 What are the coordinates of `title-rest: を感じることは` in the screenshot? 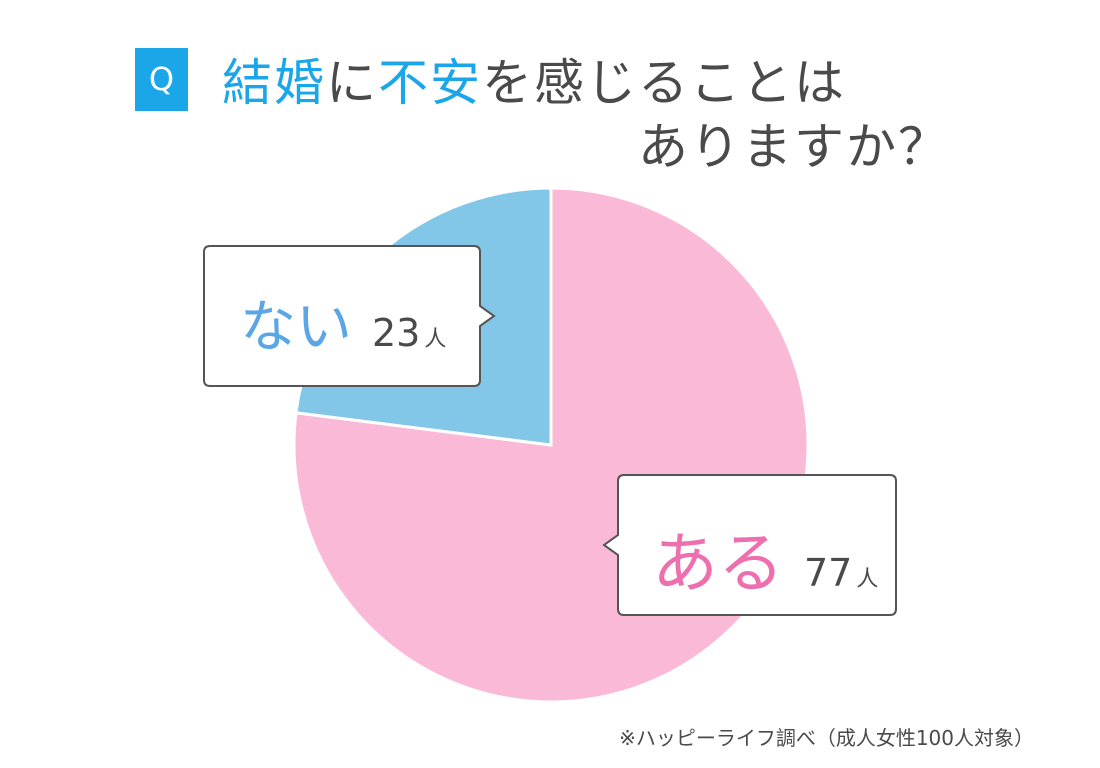 It's located at (664, 83).